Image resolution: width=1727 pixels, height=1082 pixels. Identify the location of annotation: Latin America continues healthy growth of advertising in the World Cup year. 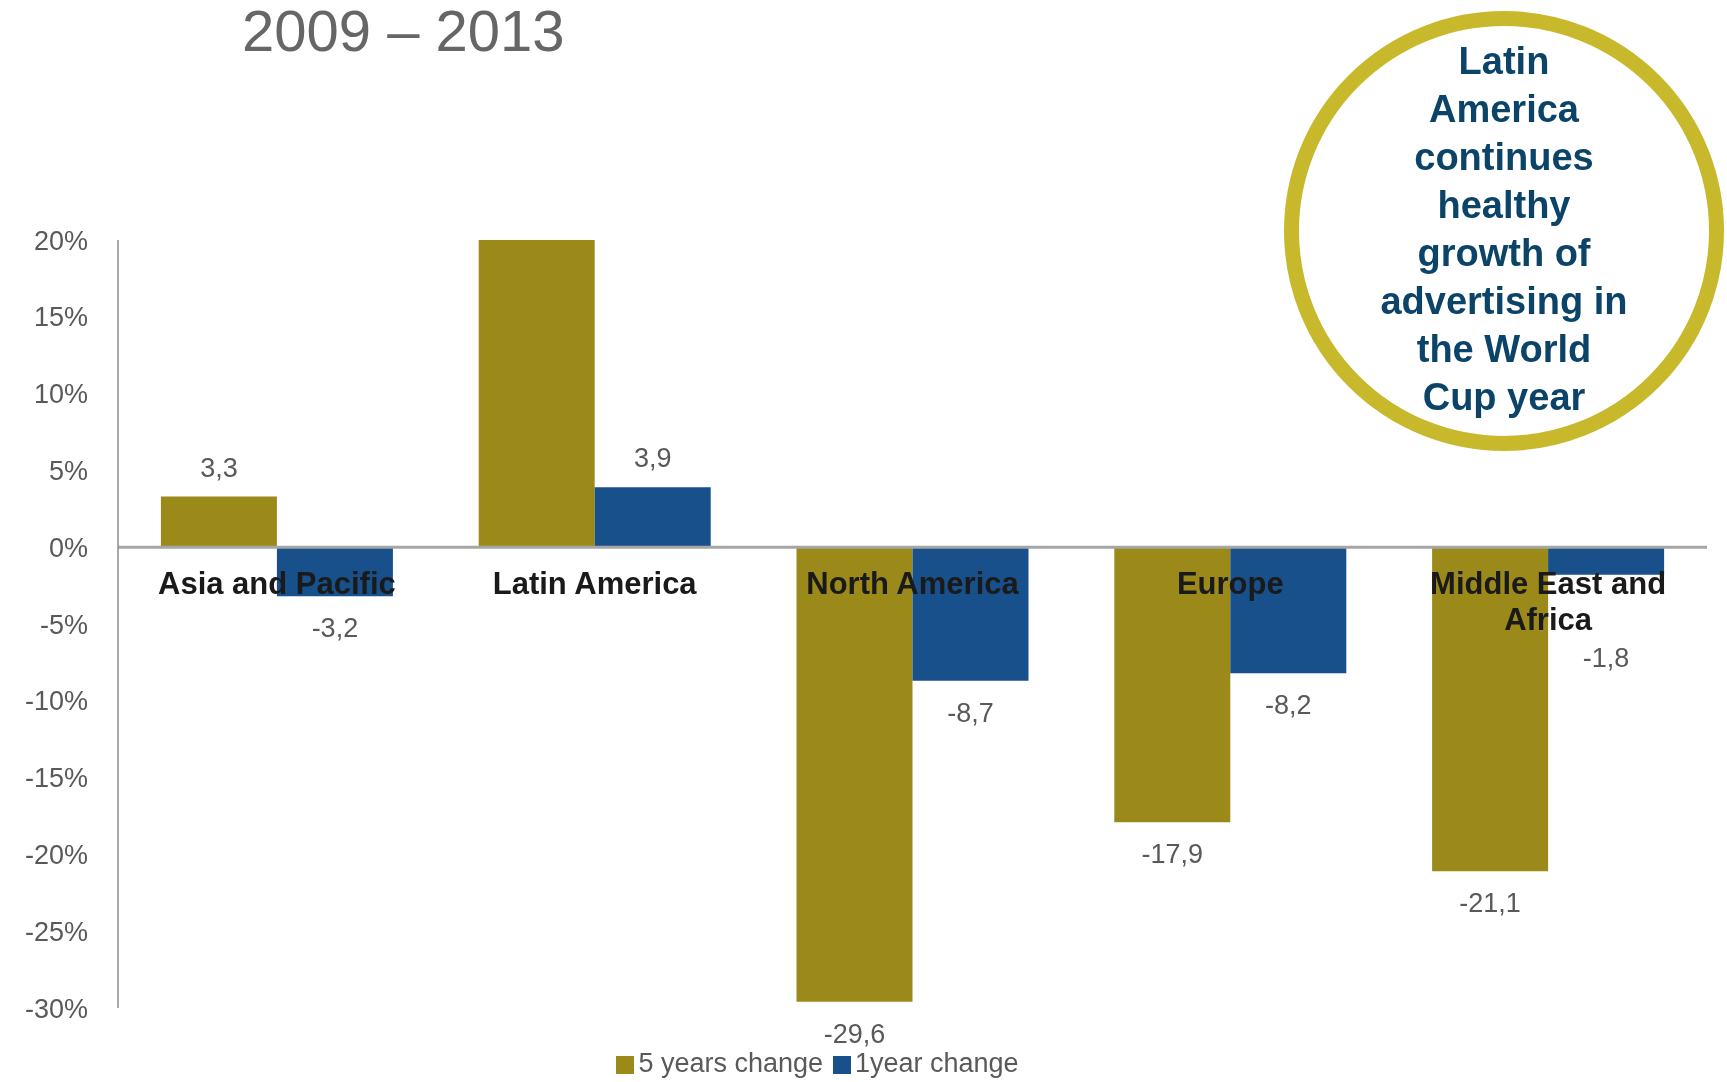
(1504, 229).